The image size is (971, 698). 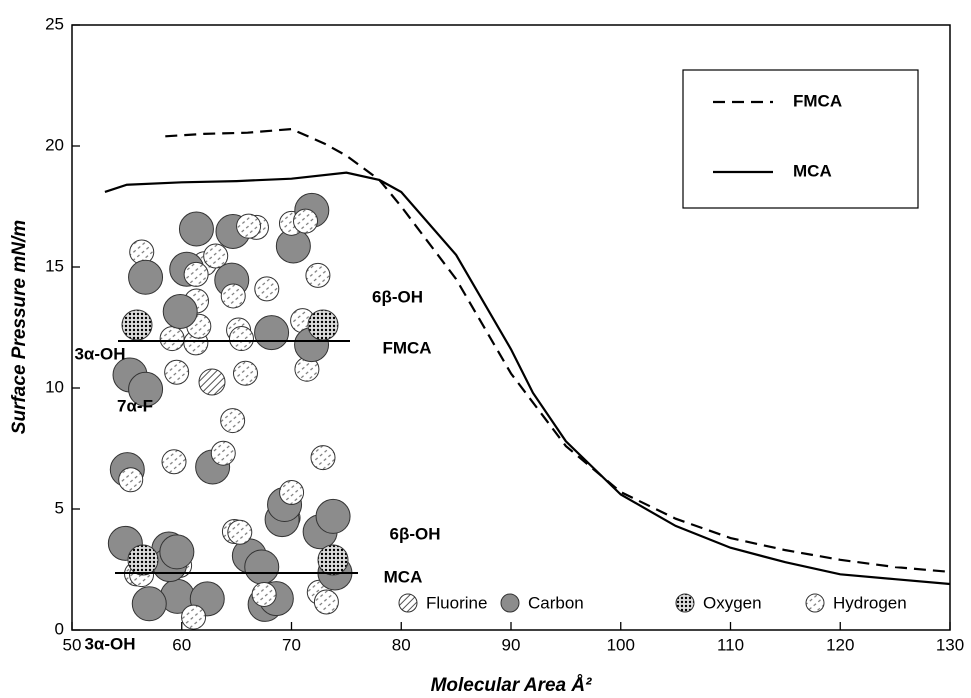 What do you see at coordinates (950, 644) in the screenshot?
I see `x-tick-label: 130` at bounding box center [950, 644].